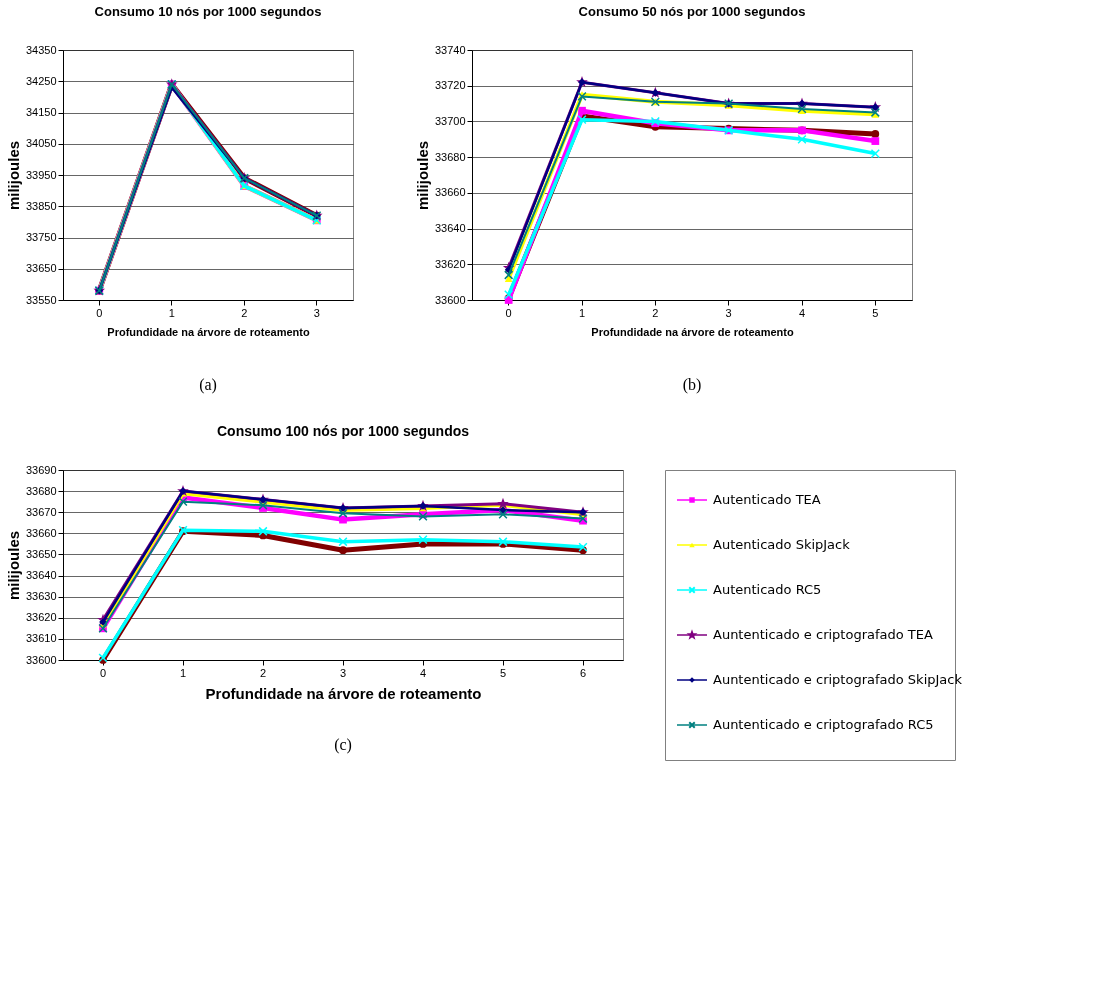 Image resolution: width=1117 pixels, height=1005 pixels. Describe the element at coordinates (208, 11) in the screenshot. I see `chart-title: Consumo 10 nós por 1000 segundos` at that location.